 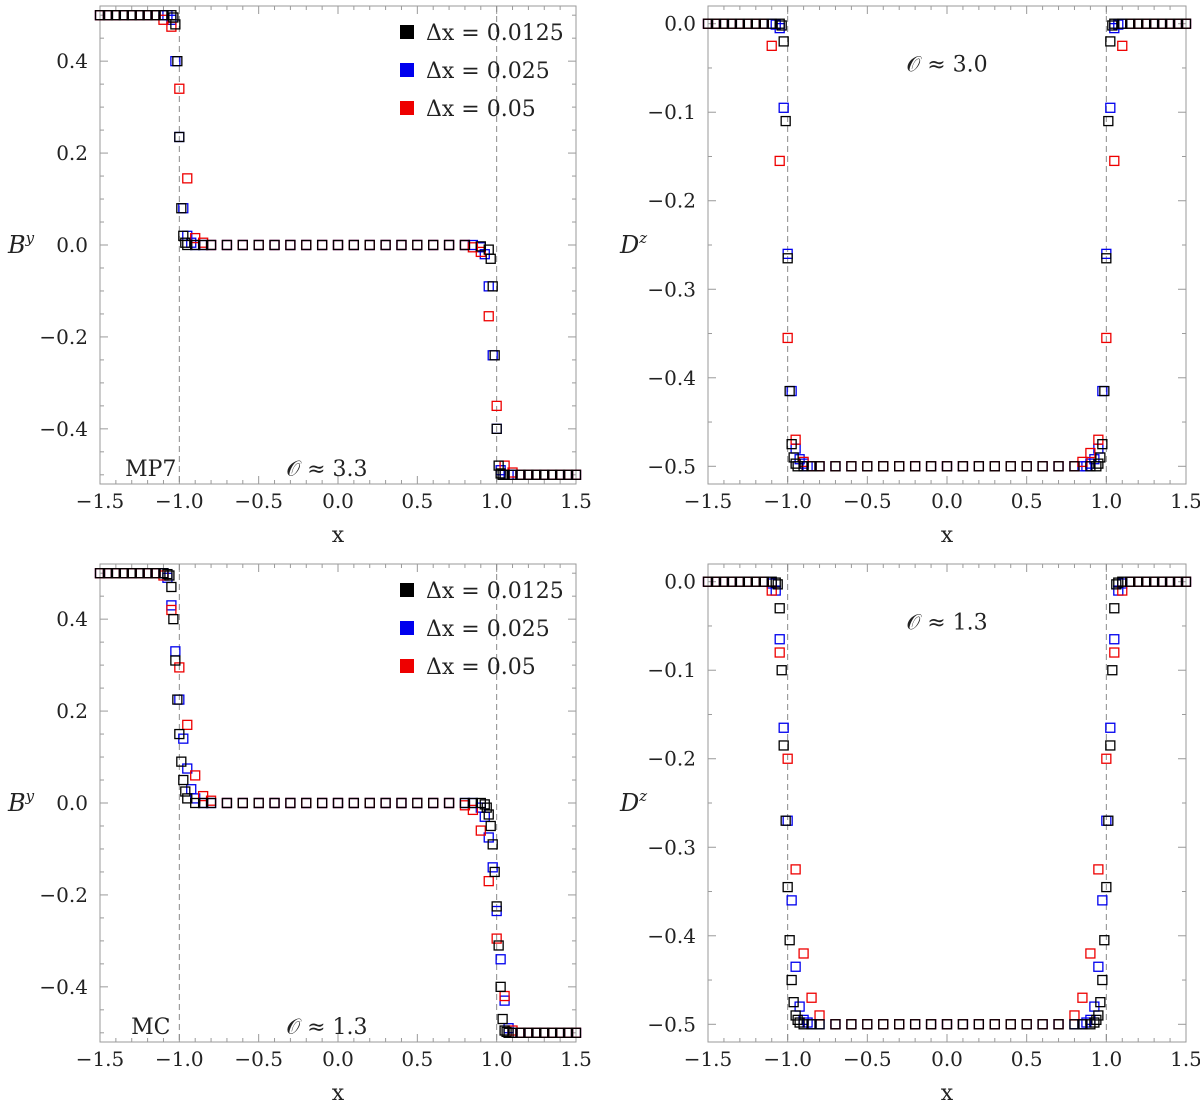 What do you see at coordinates (1106, 1059) in the screenshot?
I see `x-tick-label: 1.0` at bounding box center [1106, 1059].